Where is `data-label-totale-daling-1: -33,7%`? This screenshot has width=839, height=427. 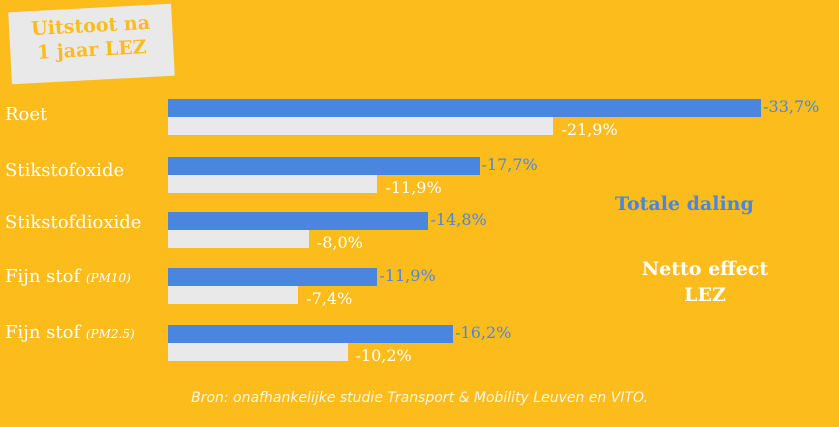 data-label-totale-daling-1: -33,7% is located at coordinates (791, 106).